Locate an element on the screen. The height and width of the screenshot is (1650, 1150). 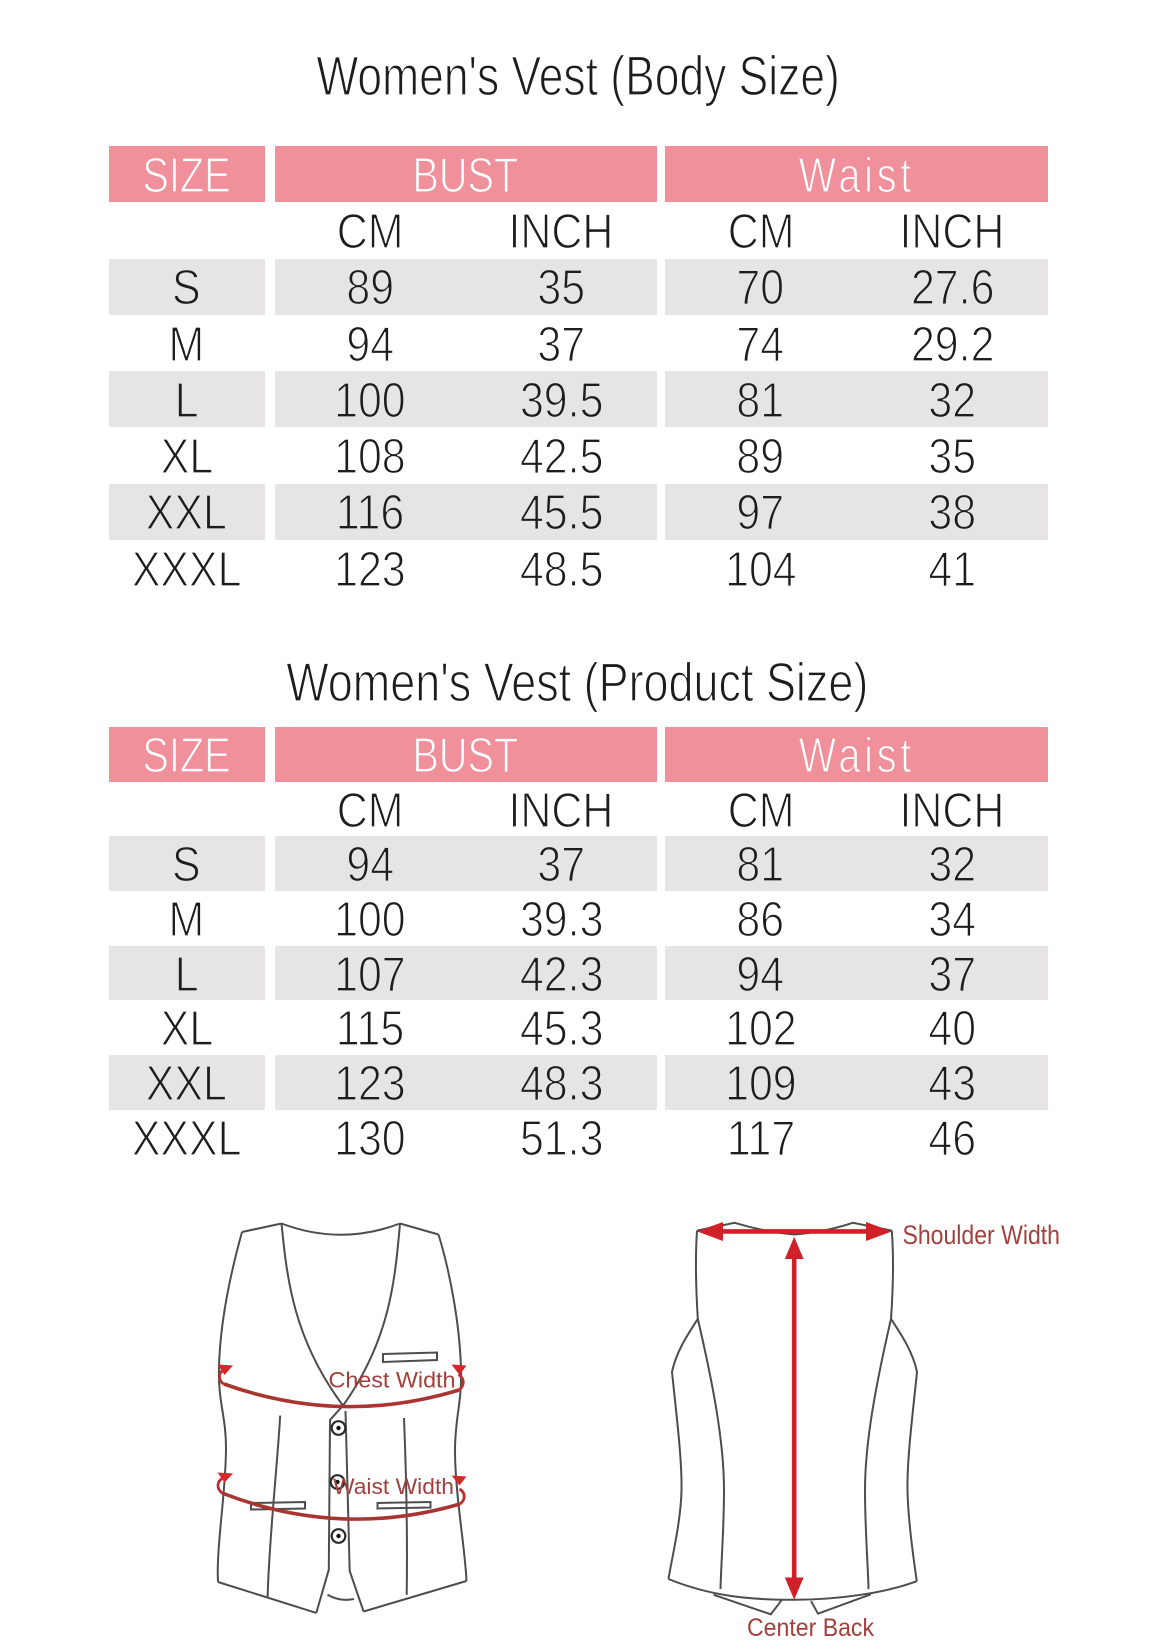
svg-text: Shoulder Width is located at coordinates (982, 1235).